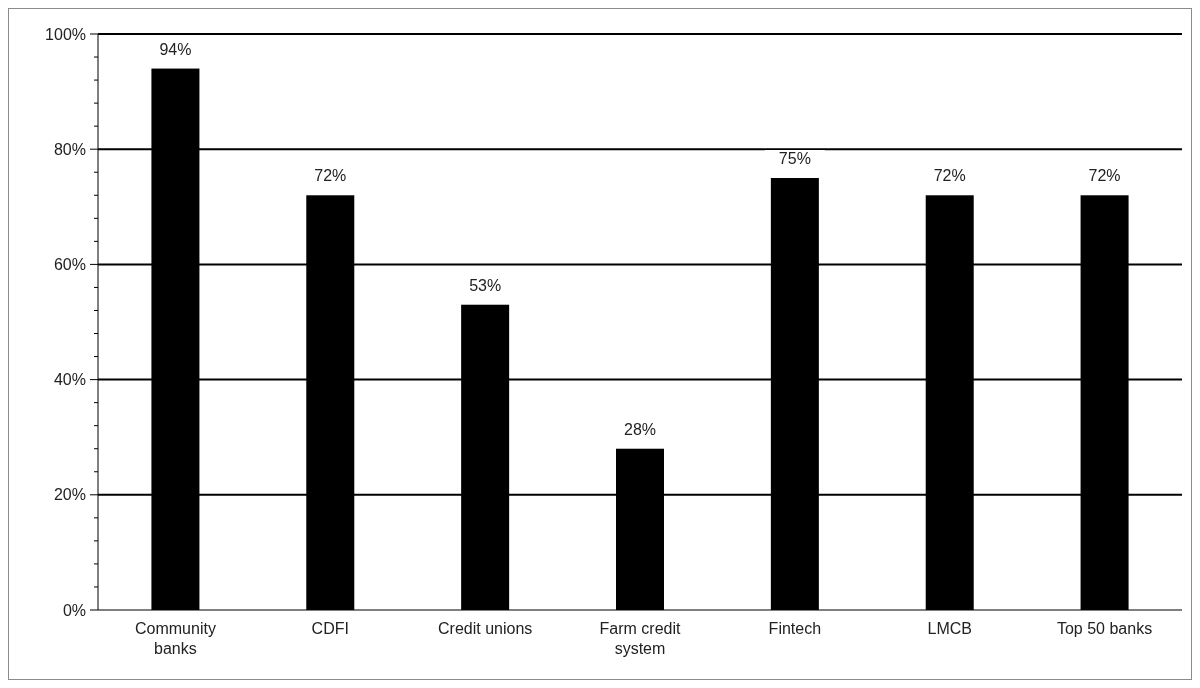  What do you see at coordinates (65, 34) in the screenshot?
I see `y-tick-label: 100%` at bounding box center [65, 34].